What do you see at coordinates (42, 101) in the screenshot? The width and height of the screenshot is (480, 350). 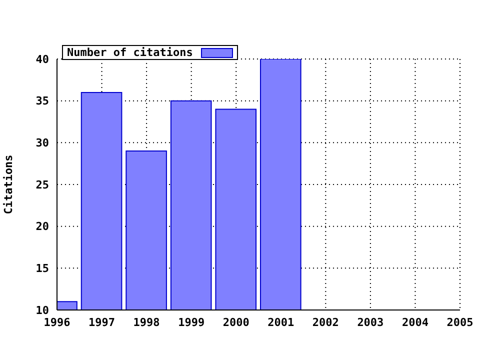 I see `y-tick-label: 35` at bounding box center [42, 101].